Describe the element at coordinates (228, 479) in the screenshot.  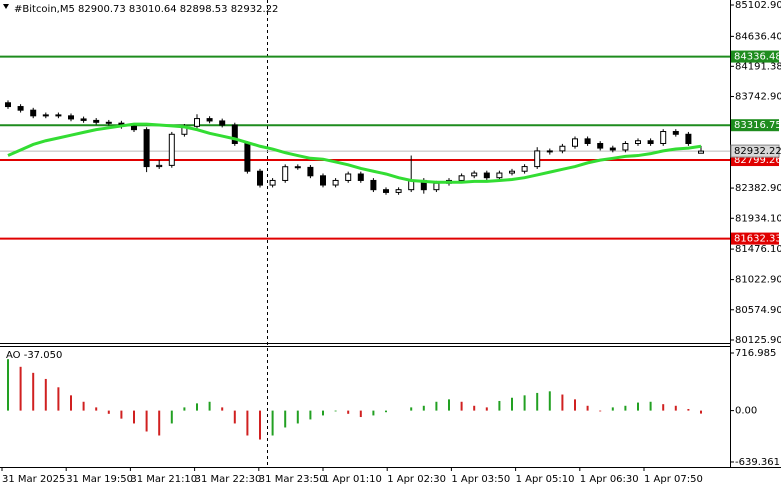
I see `x-tick-label: 31 Mar 22:30` at that location.